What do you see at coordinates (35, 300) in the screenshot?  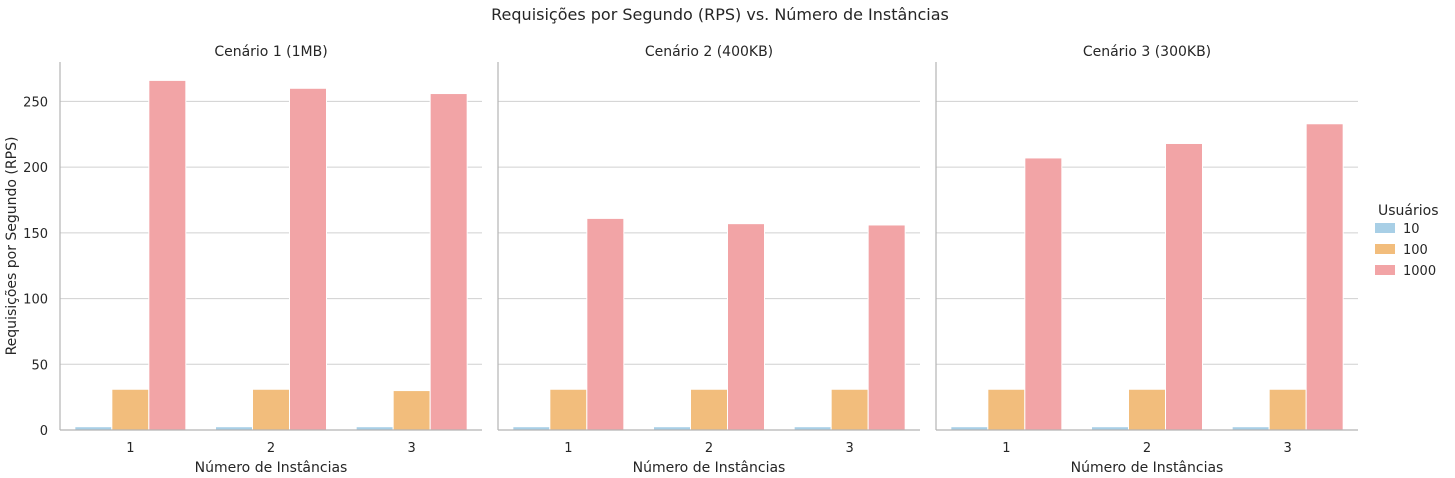 I see `y-tick-label: 100` at bounding box center [35, 300].